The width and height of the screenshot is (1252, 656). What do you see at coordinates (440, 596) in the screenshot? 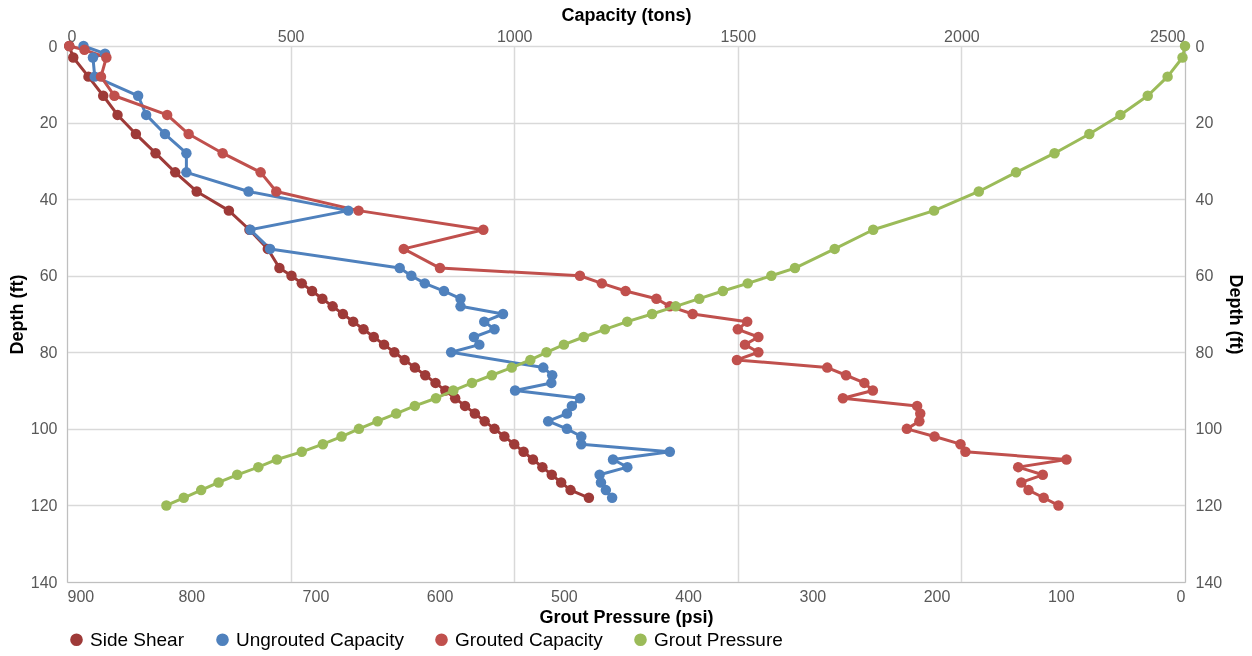
I see `x-tick-label: 600` at bounding box center [440, 596].